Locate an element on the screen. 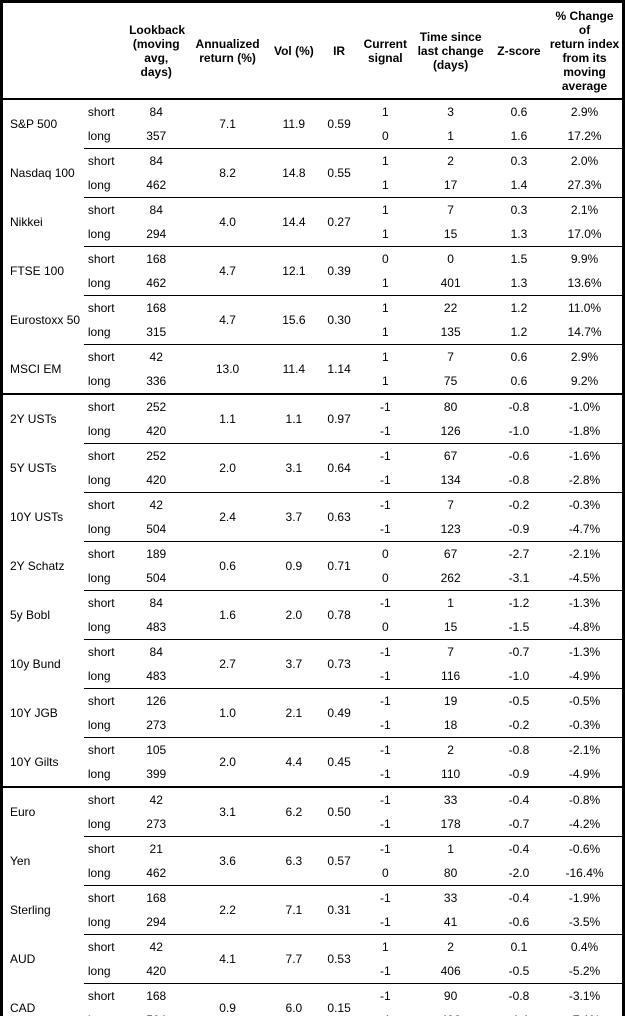 The height and width of the screenshot is (1016, 625). pct-change-cell: -2.1% is located at coordinates (585, 553).